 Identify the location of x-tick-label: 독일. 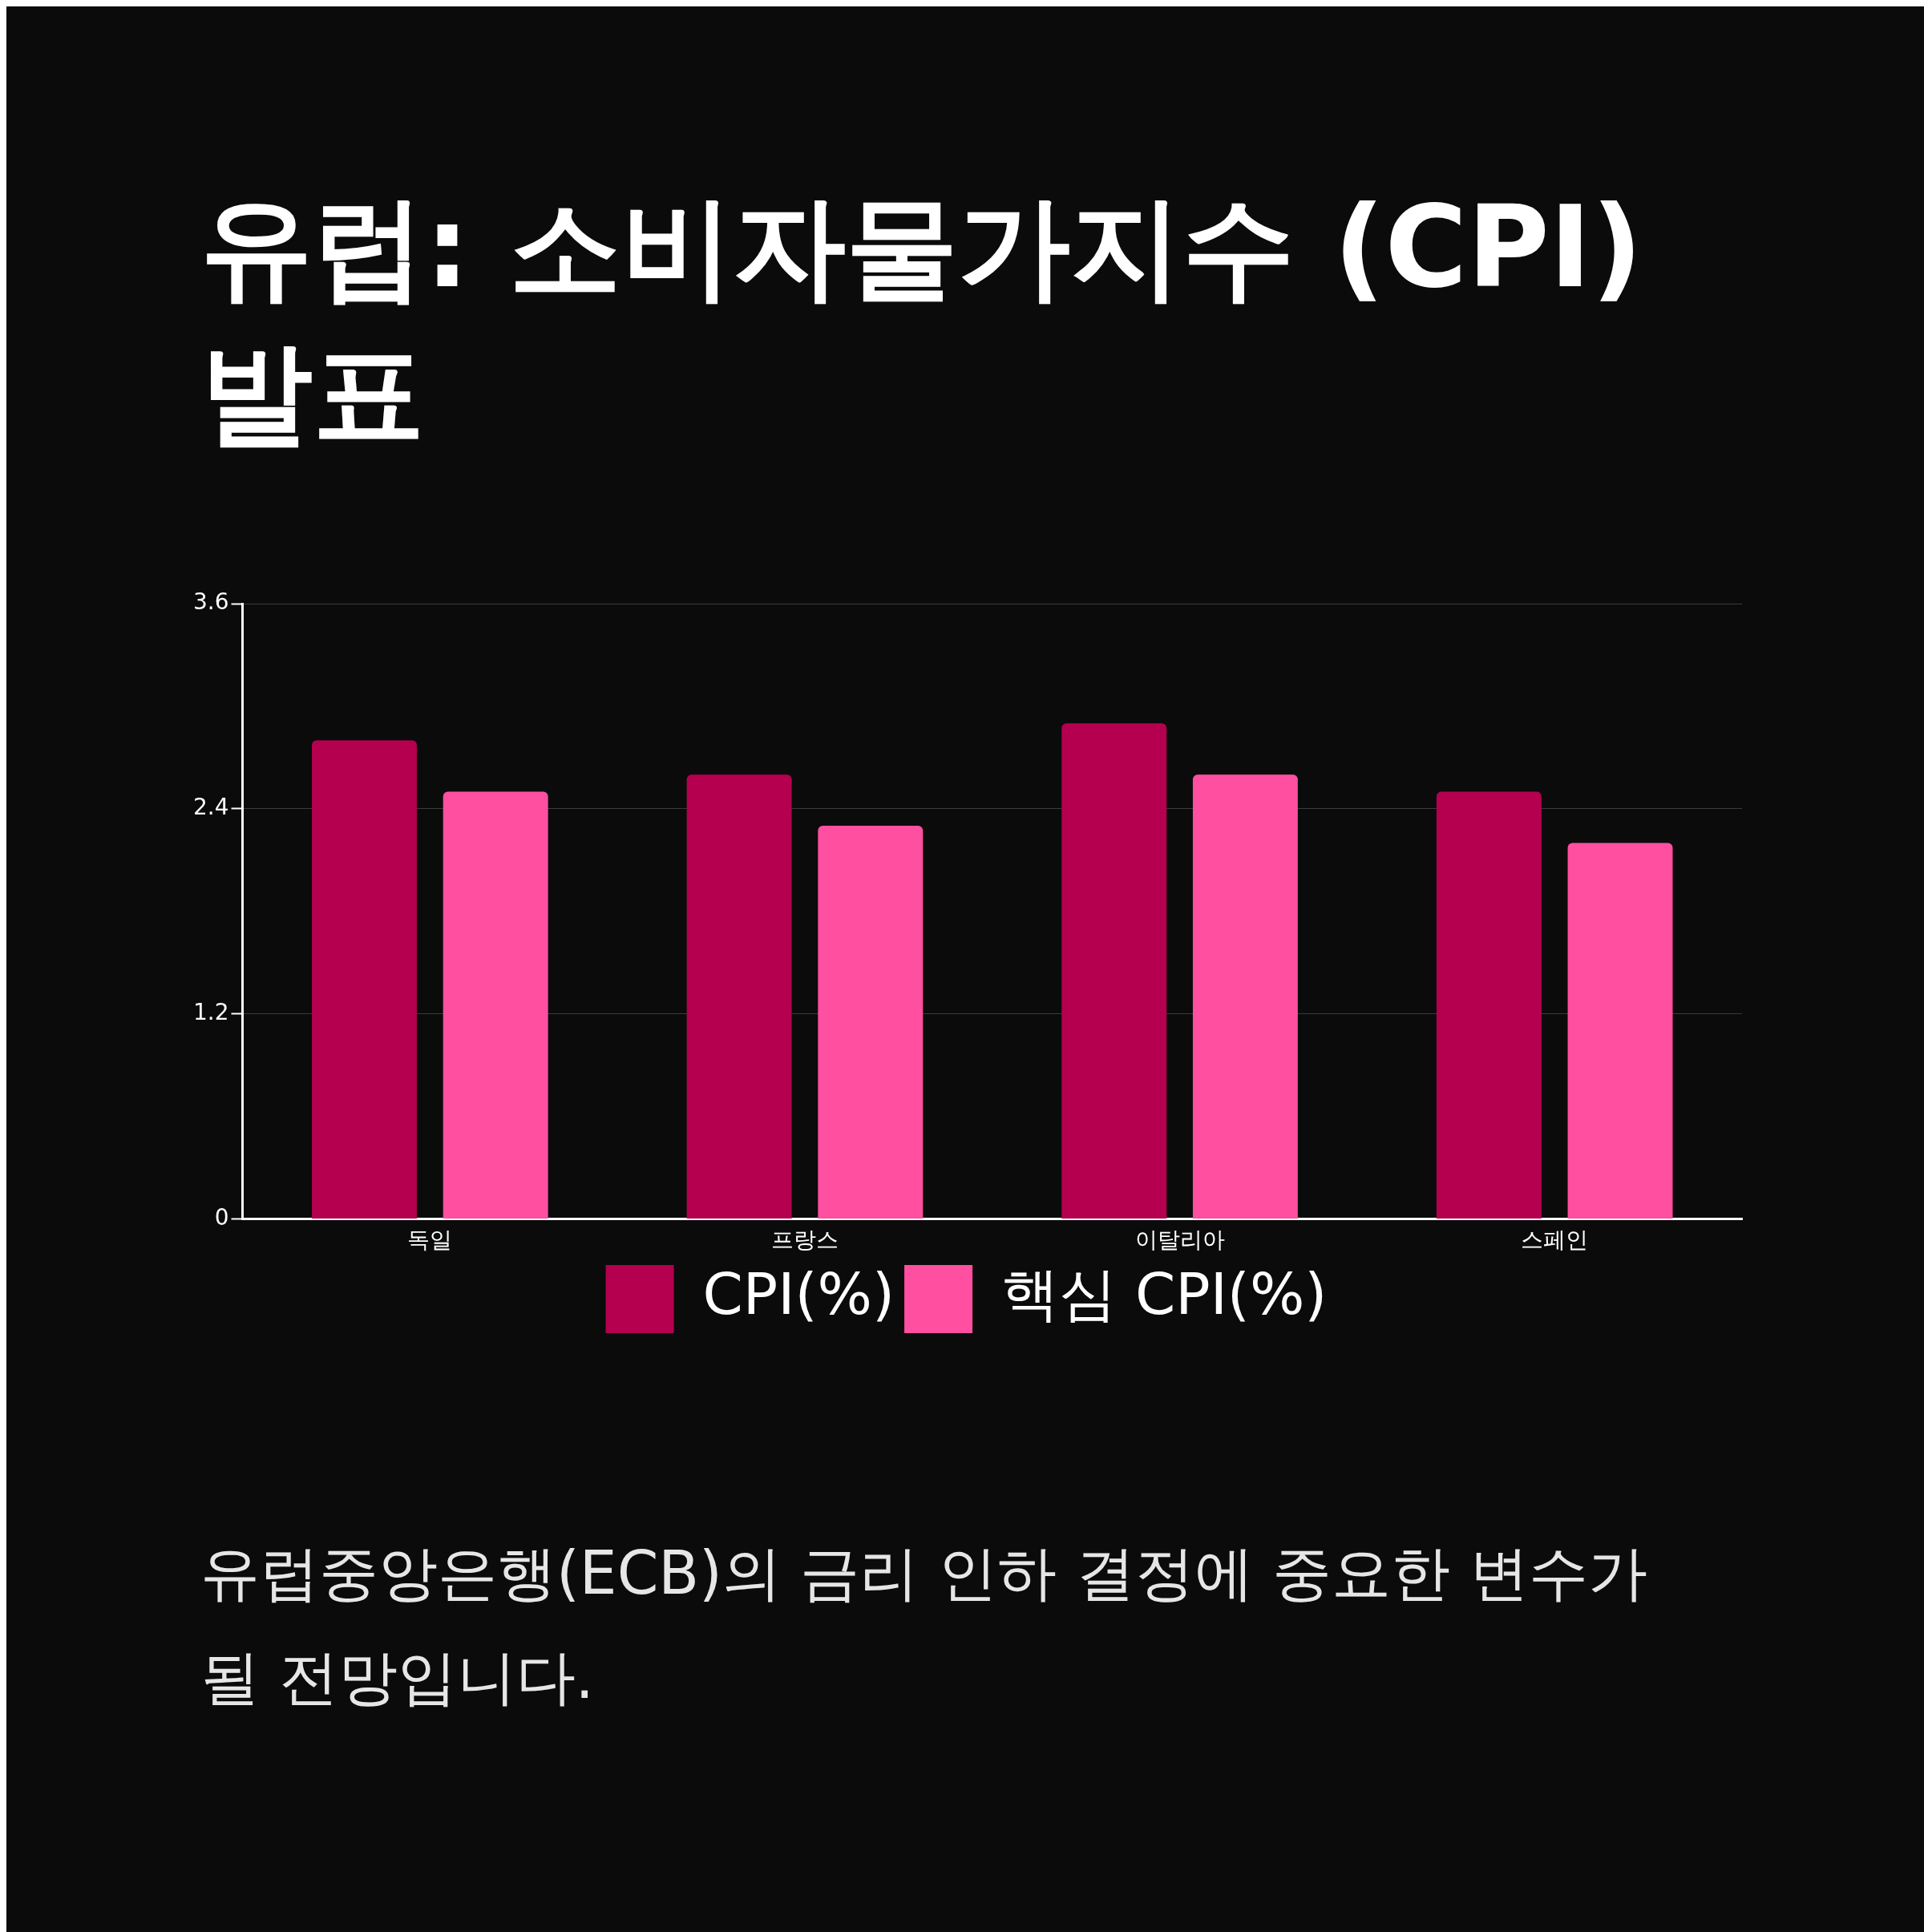
(430, 1240).